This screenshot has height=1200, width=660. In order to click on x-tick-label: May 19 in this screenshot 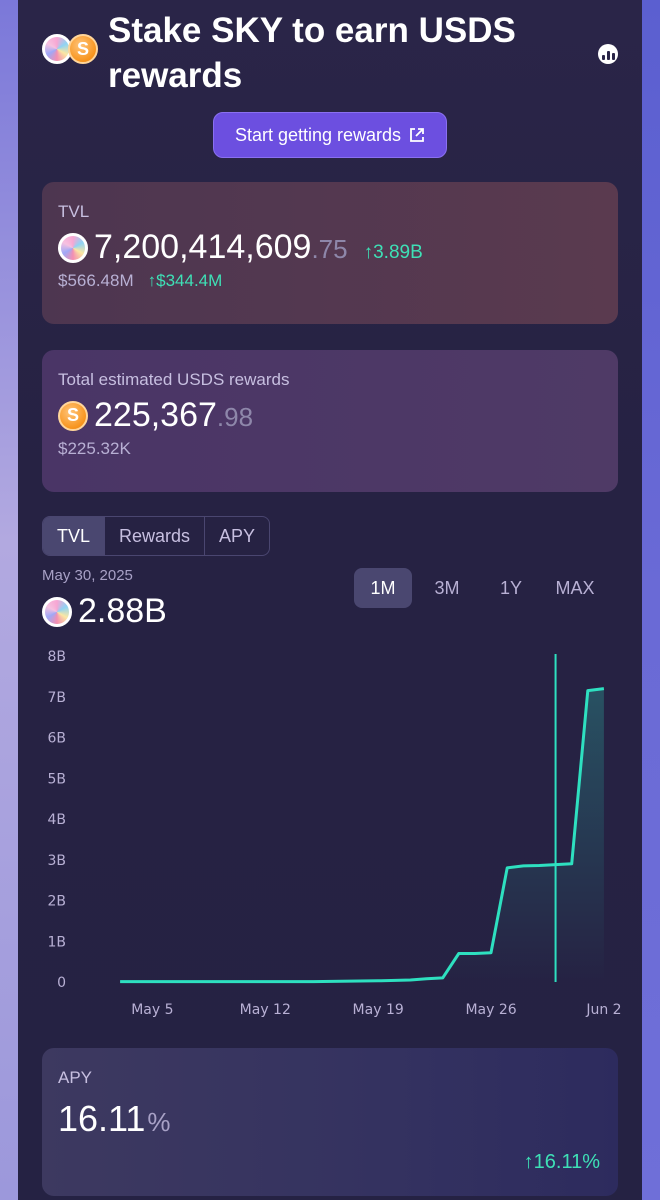, I will do `click(378, 1010)`.